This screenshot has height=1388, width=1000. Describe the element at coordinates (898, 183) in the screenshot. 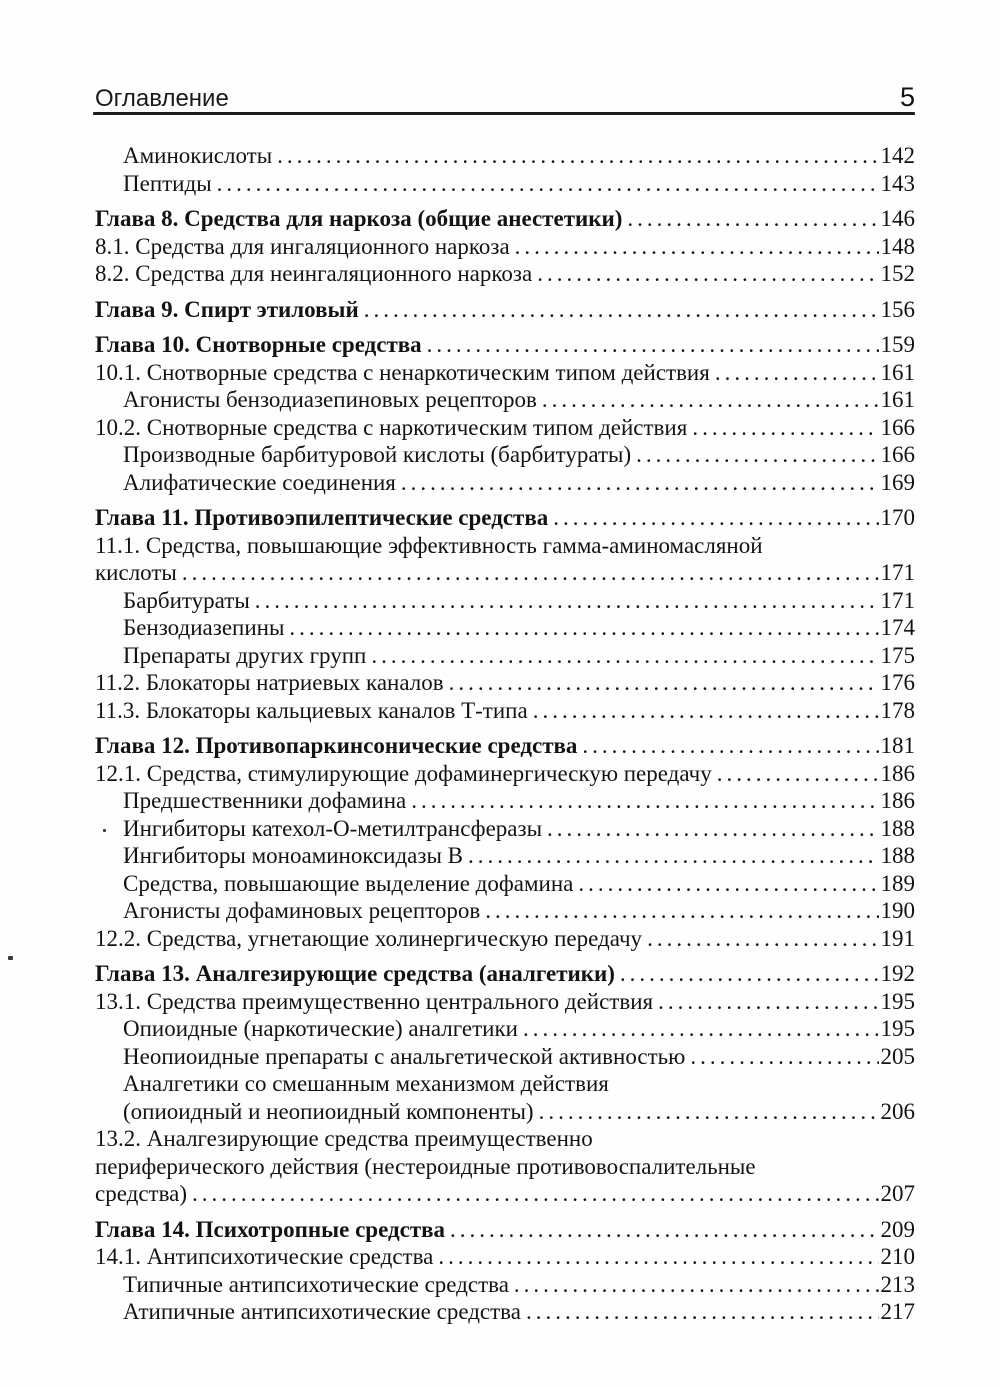

I see `toc-entry-page-number: 143` at that location.